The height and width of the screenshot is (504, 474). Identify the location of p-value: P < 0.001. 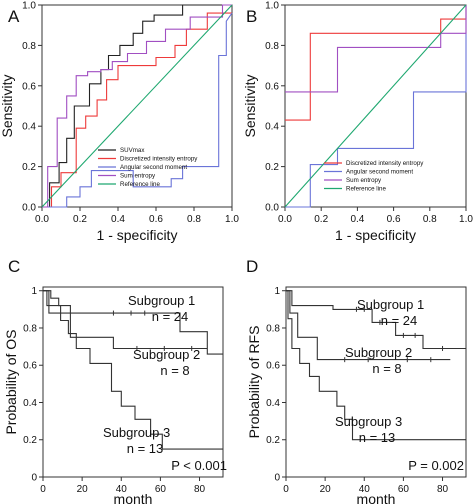
(199, 465).